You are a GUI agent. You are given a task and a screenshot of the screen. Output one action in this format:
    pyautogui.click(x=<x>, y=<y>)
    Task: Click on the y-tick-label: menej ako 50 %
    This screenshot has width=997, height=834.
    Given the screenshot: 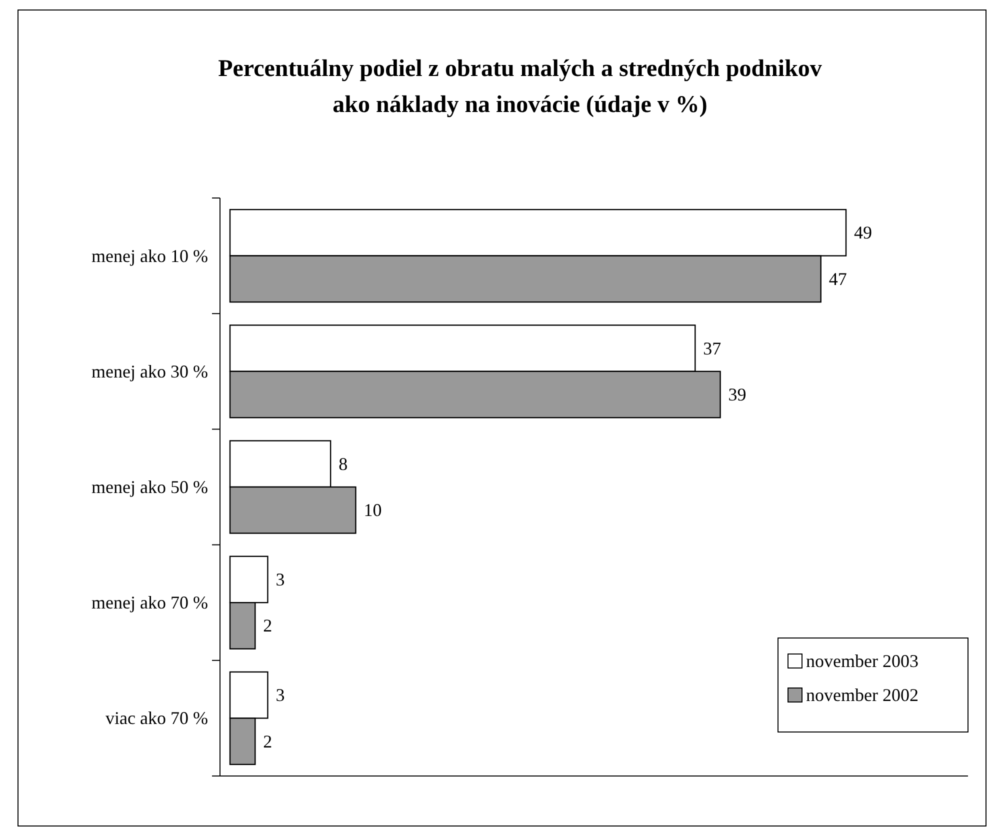 What is the action you would take?
    pyautogui.click(x=150, y=487)
    